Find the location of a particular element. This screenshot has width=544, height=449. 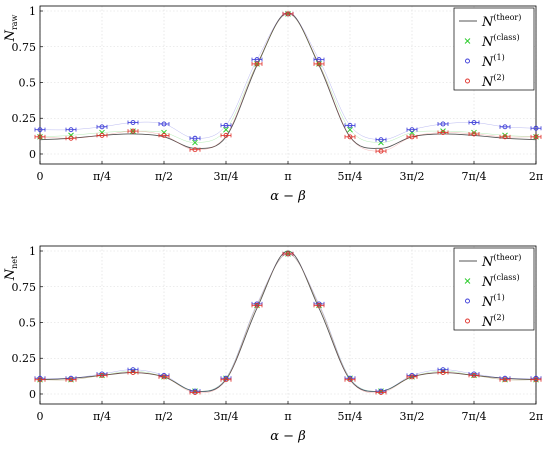

legend-box is located at coordinates (494, 49).